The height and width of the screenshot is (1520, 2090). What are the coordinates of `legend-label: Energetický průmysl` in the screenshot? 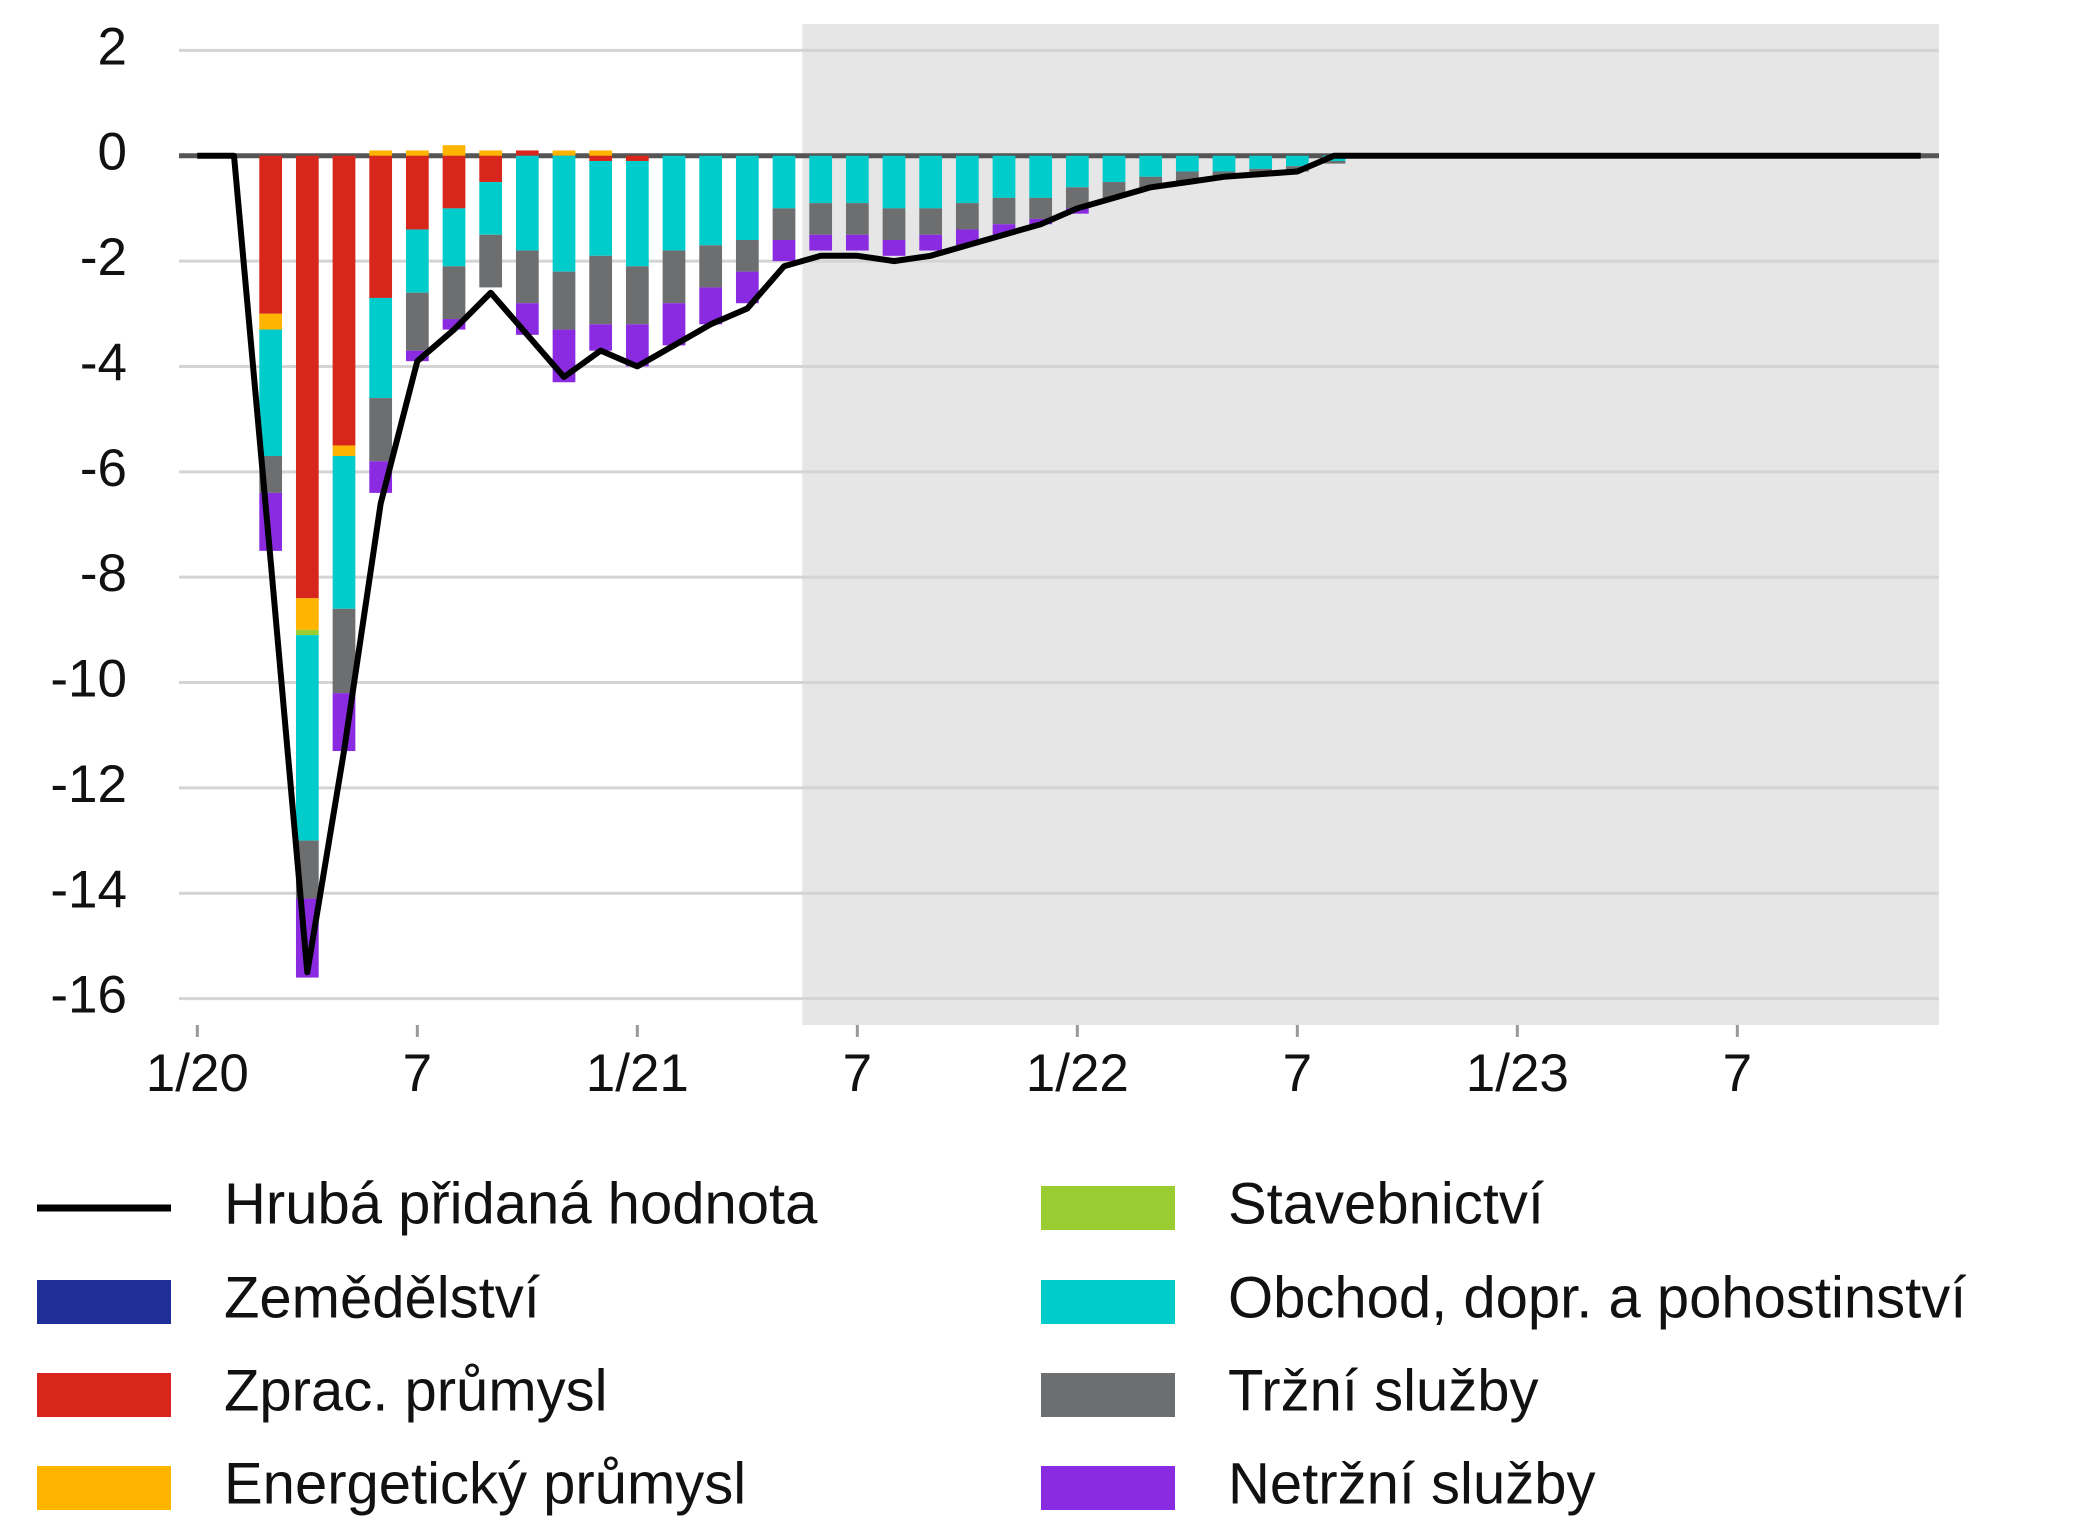 It's located at (485, 1483).